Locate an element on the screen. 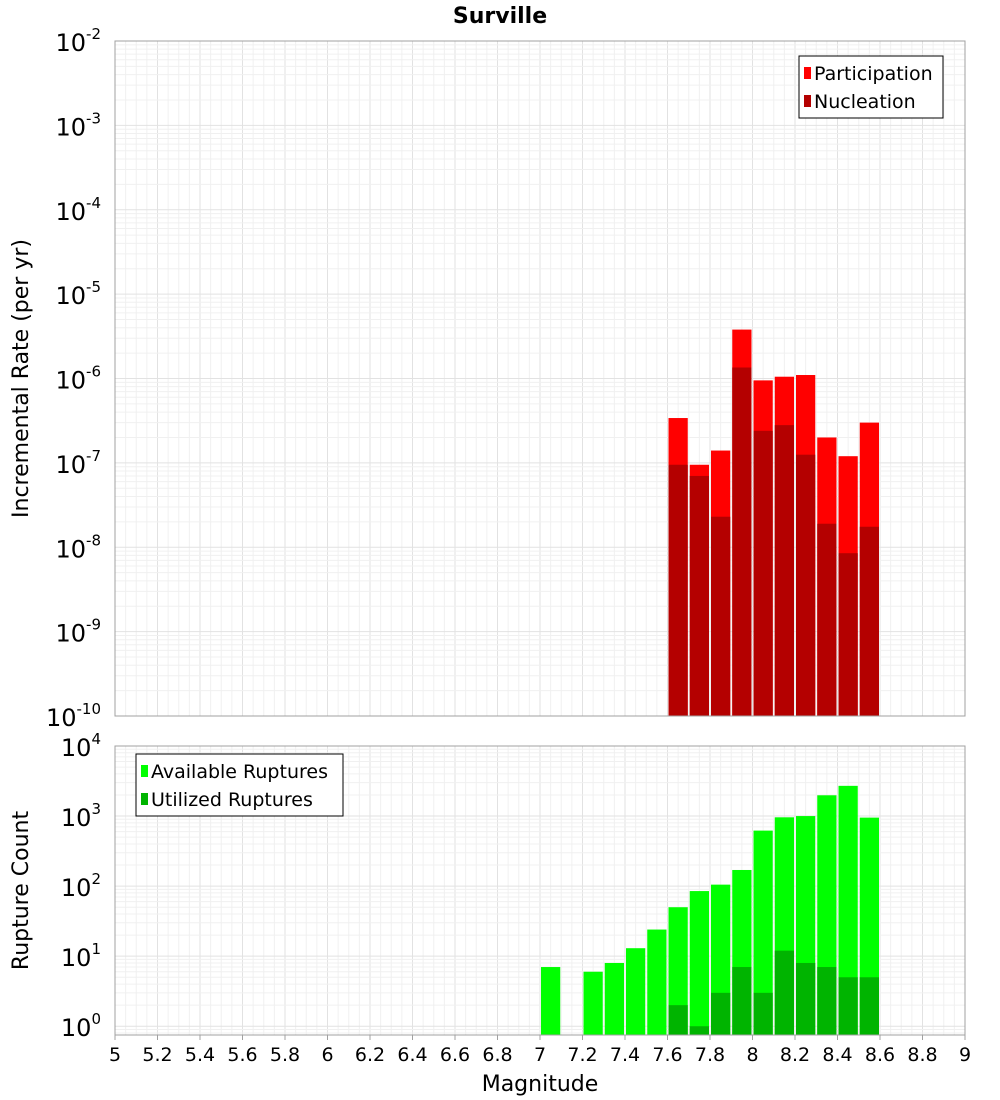  count-bars is located at coordinates (710, 910).